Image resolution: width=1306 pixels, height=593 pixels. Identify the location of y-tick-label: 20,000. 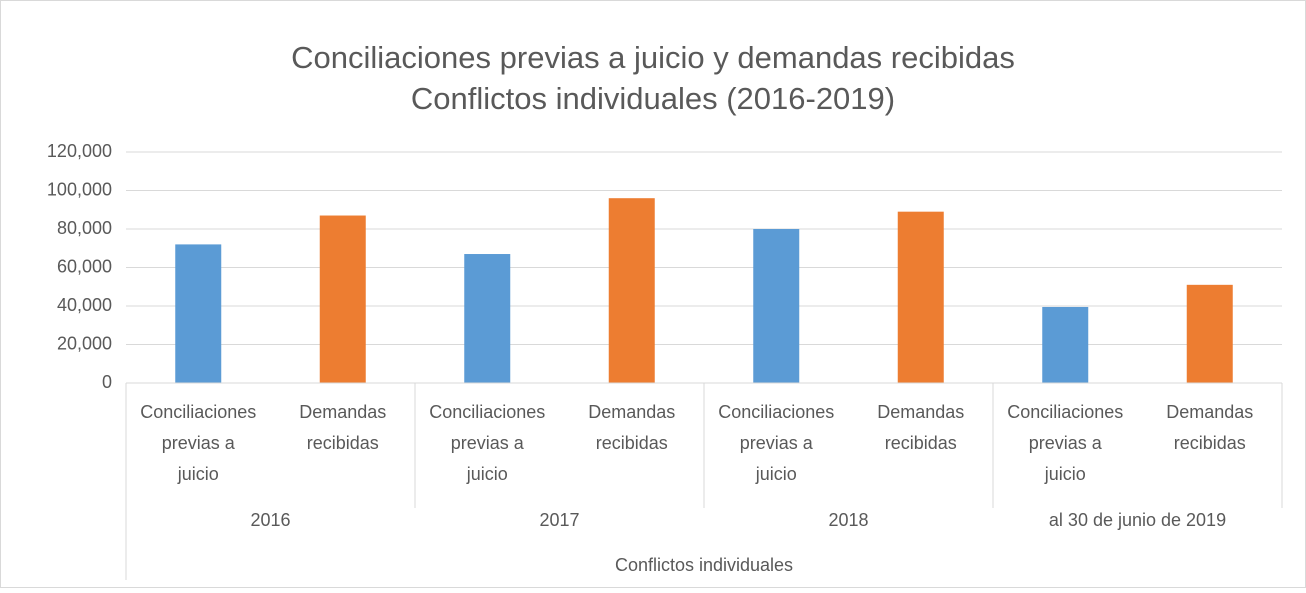
(84, 343).